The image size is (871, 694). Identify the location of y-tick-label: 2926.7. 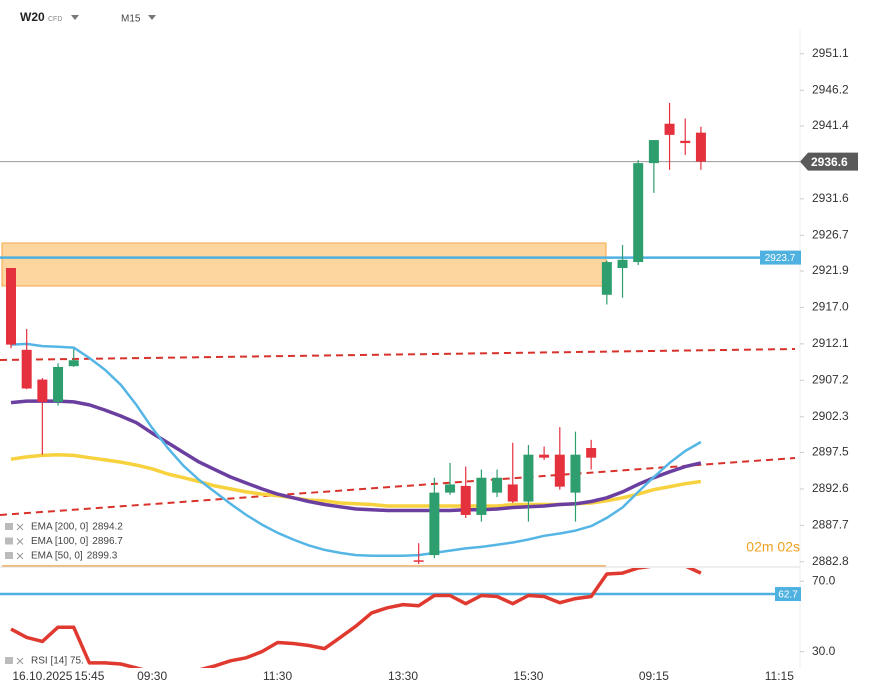
(830, 234).